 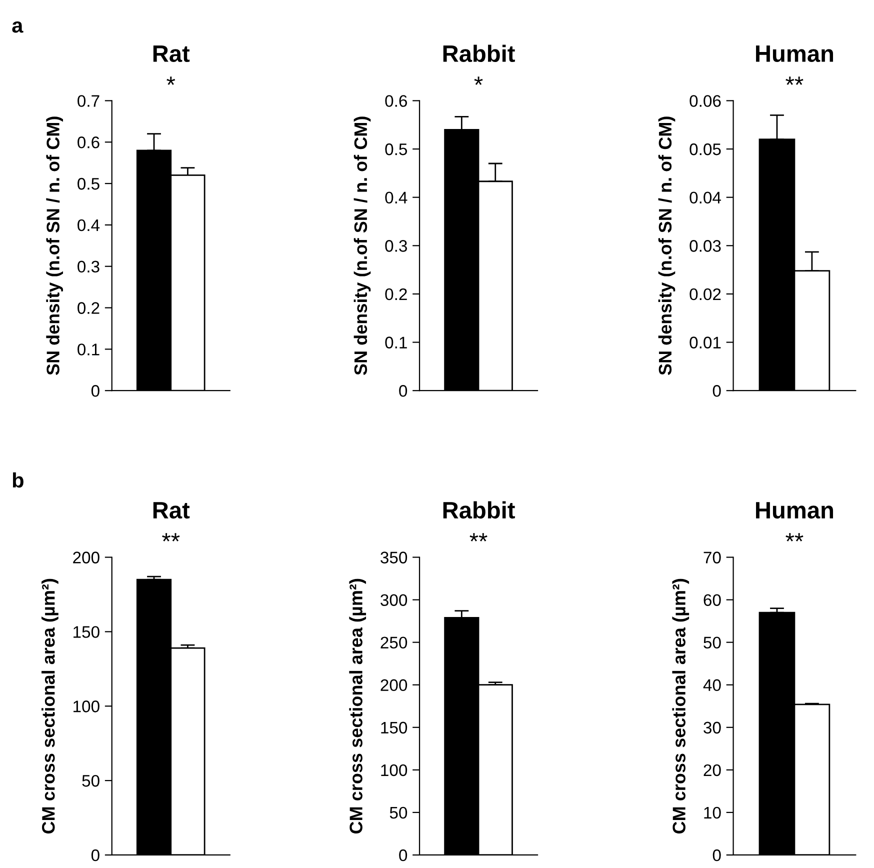 What do you see at coordinates (394, 558) in the screenshot?
I see `y-tick-label: 350` at bounding box center [394, 558].